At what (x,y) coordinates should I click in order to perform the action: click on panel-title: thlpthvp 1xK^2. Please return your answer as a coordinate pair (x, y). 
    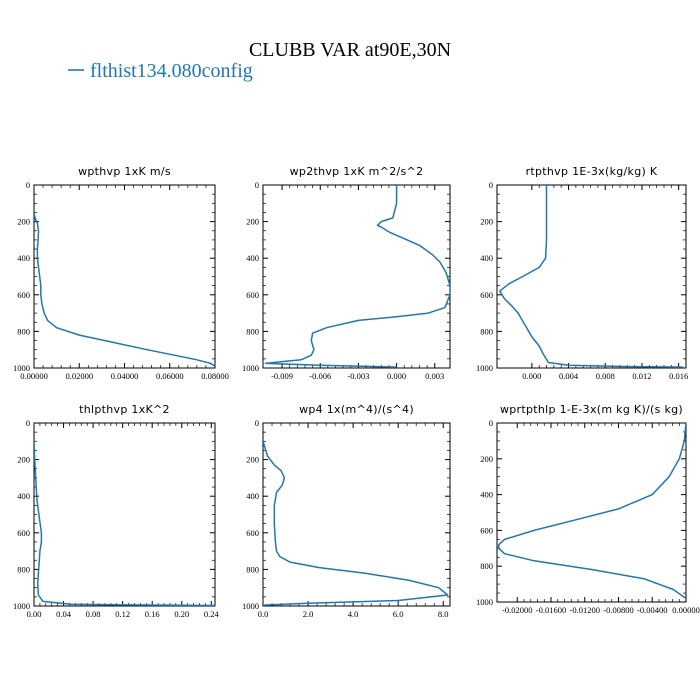
    Looking at the image, I should click on (124, 409).